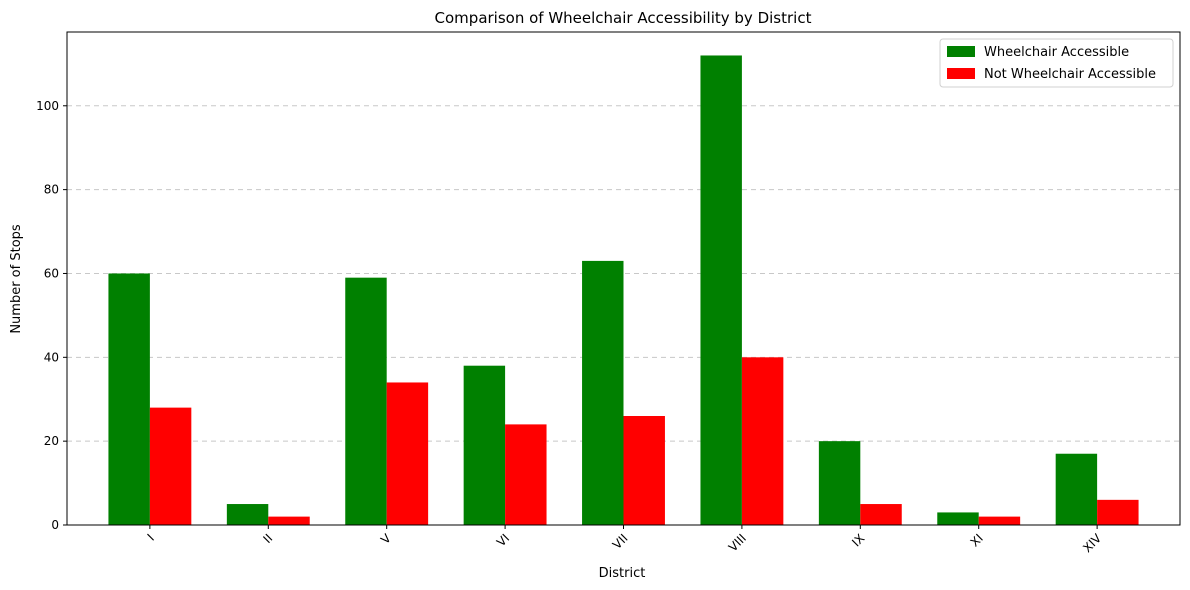 This screenshot has width=1190, height=590. Describe the element at coordinates (289, 520) in the screenshot. I see `bar-not-accessible-II` at that location.